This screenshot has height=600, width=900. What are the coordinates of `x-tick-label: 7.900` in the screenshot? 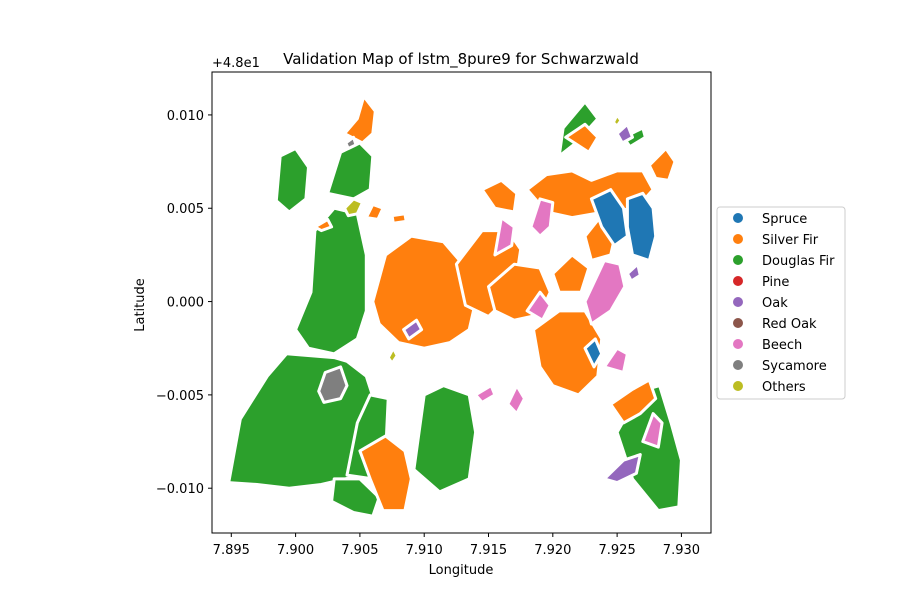 It's located at (295, 550).